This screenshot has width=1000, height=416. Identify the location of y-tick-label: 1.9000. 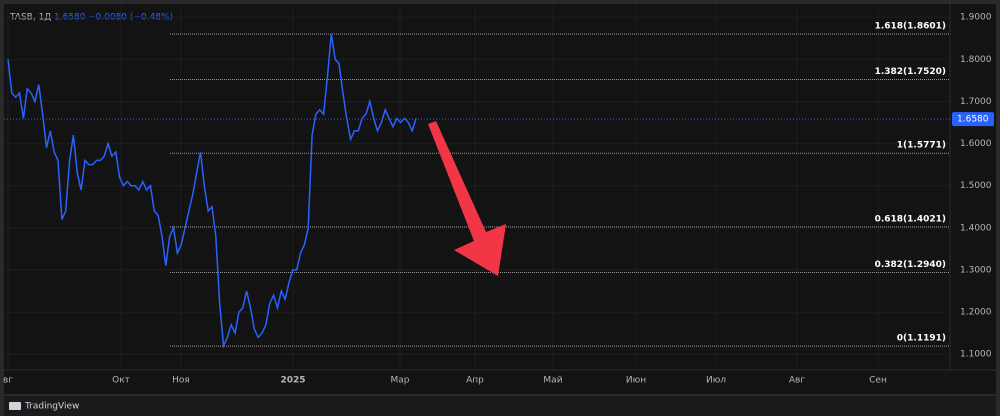
(976, 18).